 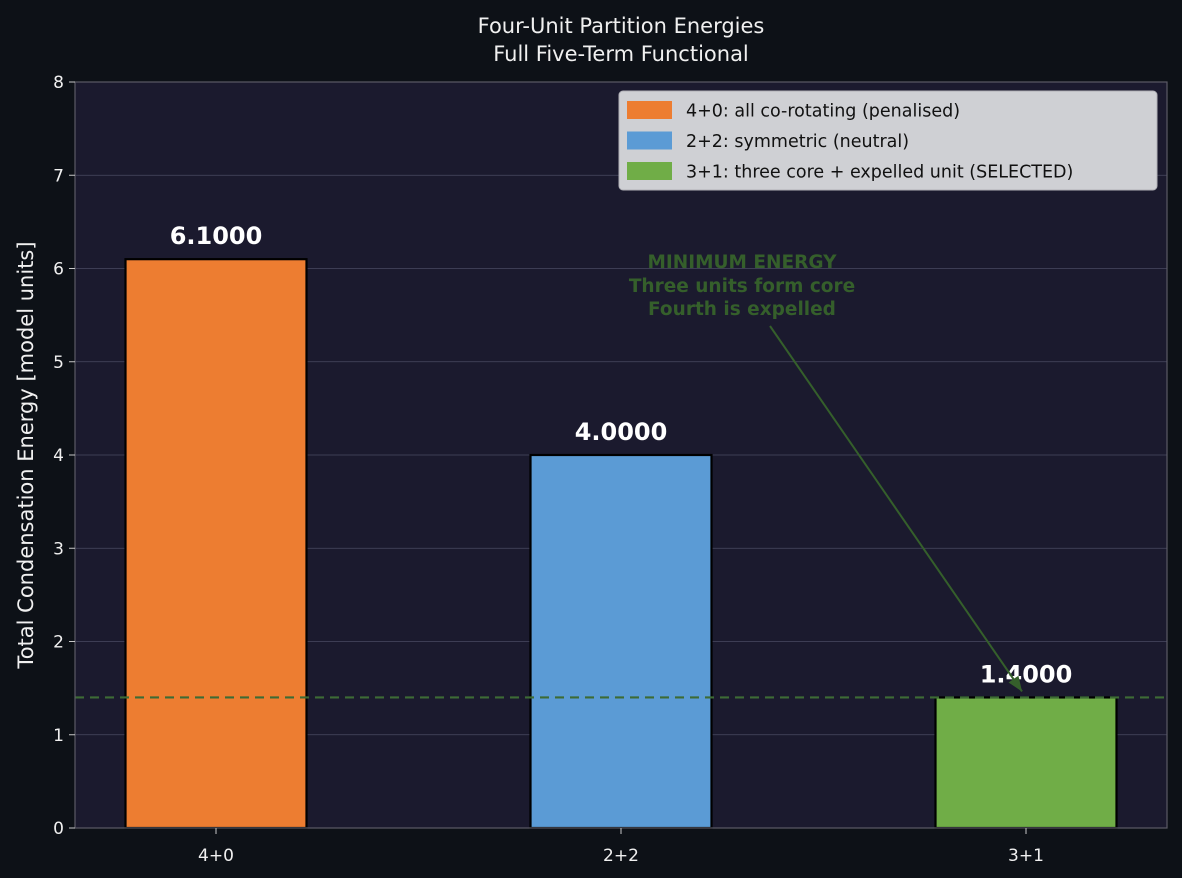 What do you see at coordinates (58, 270) in the screenshot?
I see `y-tick-label: 6` at bounding box center [58, 270].